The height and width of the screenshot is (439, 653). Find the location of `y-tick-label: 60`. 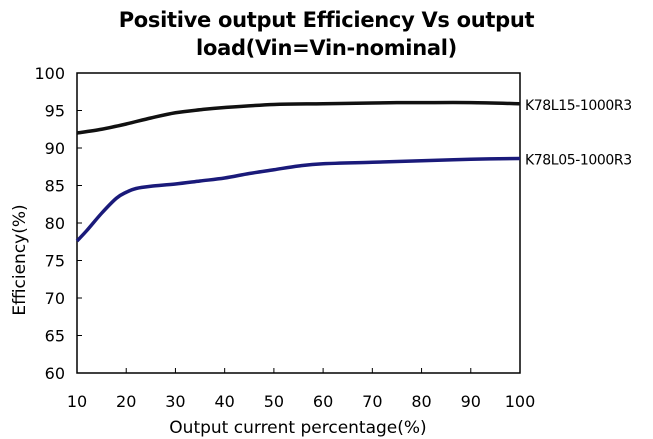

y-tick-label: 60 is located at coordinates (55, 373).